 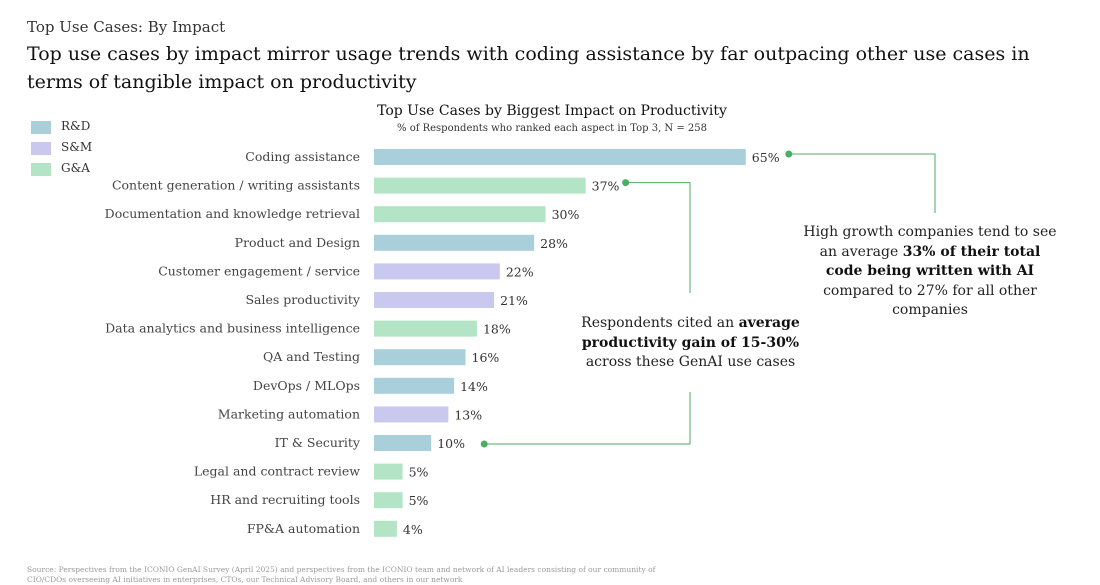 I want to click on category-label-hr-and-recruiting-tools: HR and recruiting tools, so click(x=285, y=499).